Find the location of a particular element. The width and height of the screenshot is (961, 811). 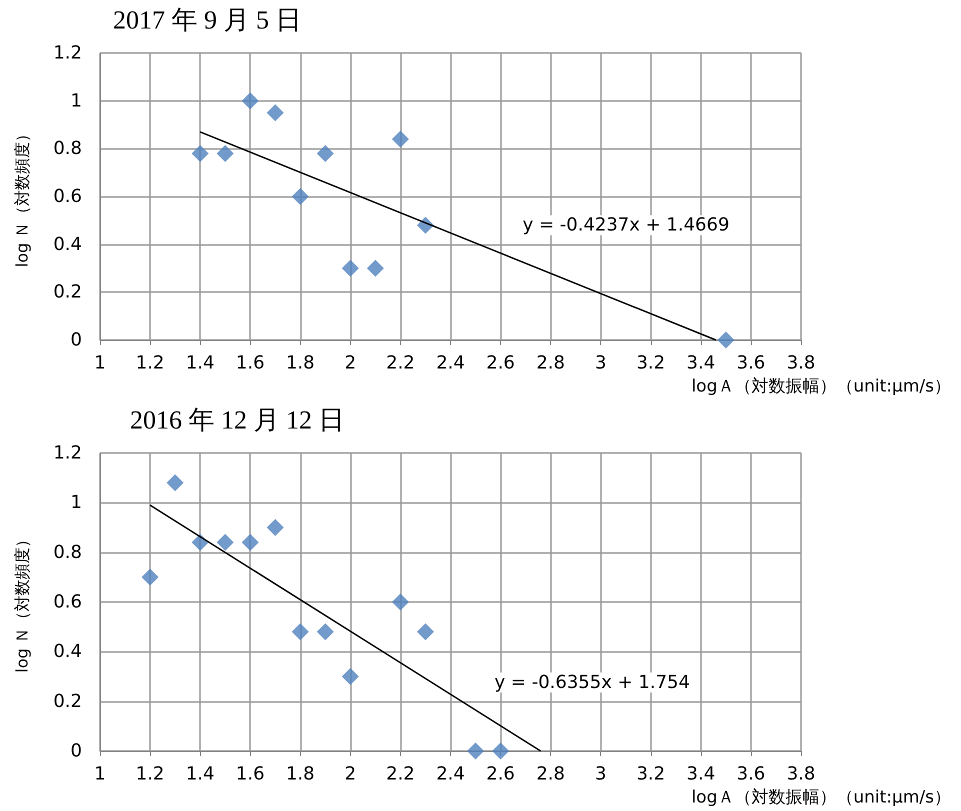

annotation: y = -0.6355x + 1.754 is located at coordinates (592, 682).